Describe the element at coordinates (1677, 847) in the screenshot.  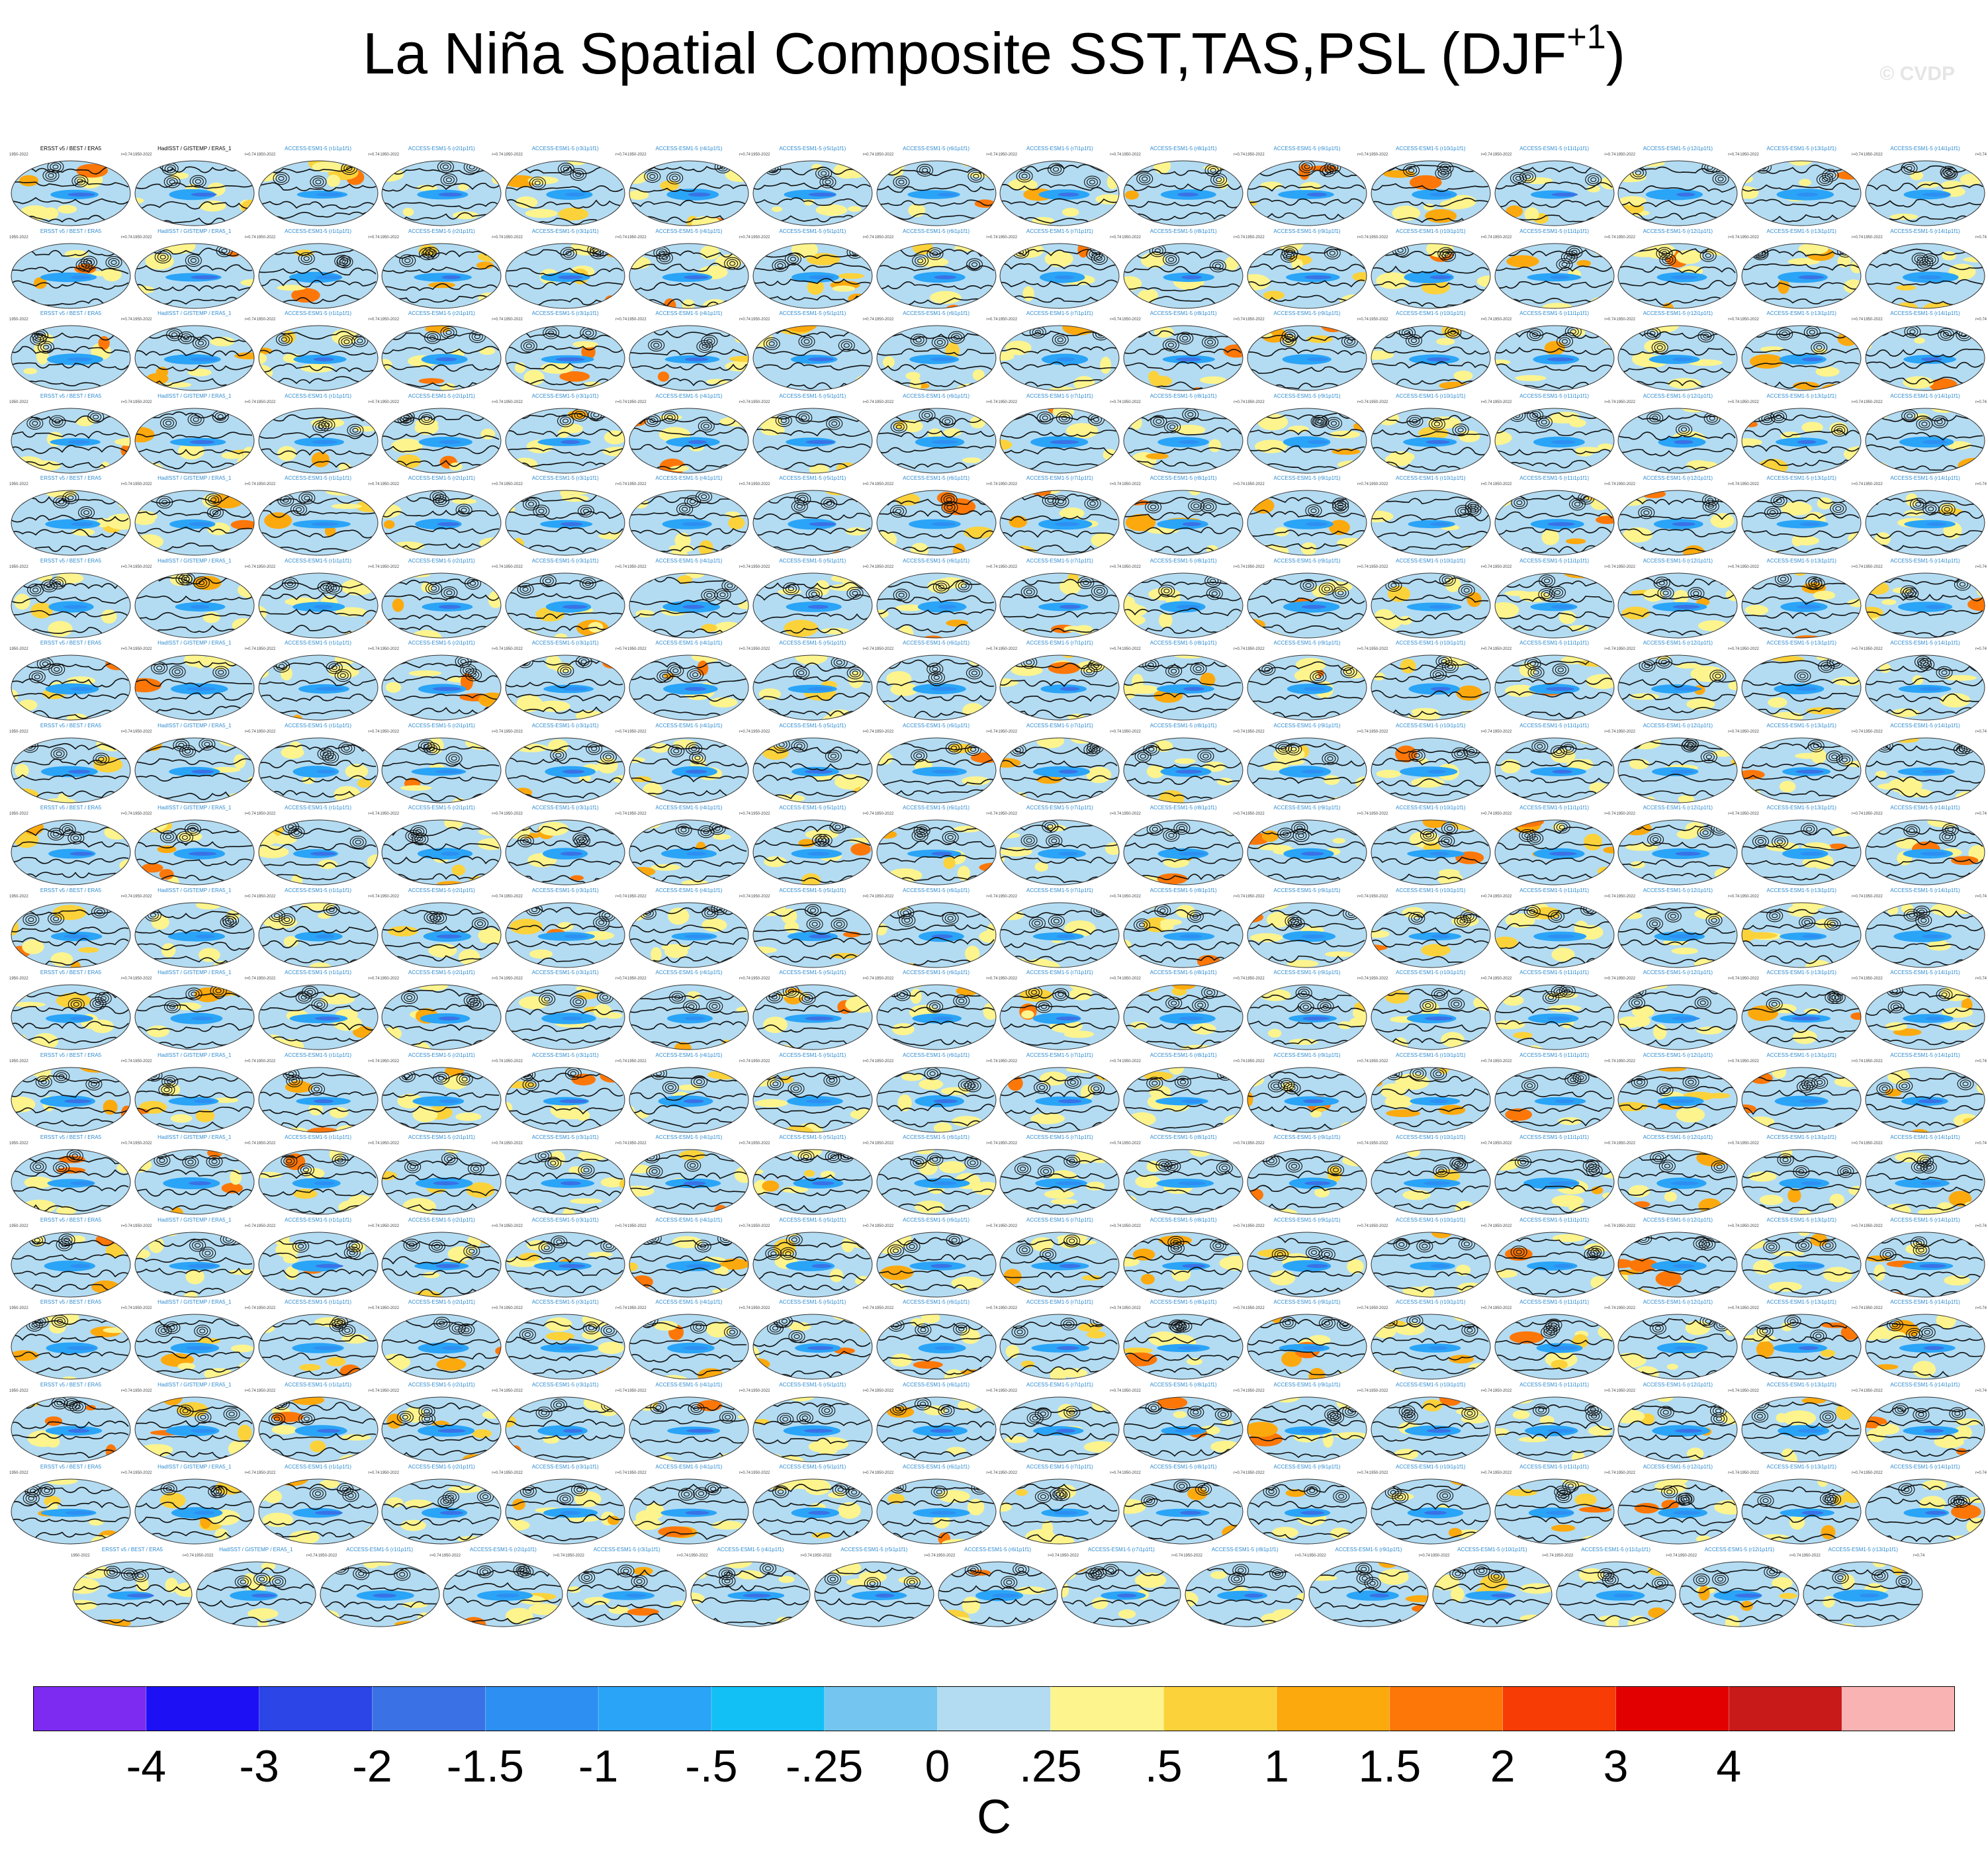
I see `map-panel: ACCESS-ESM1-5 (r12i1p1f1) 1950-2022 r=0.74` at that location.